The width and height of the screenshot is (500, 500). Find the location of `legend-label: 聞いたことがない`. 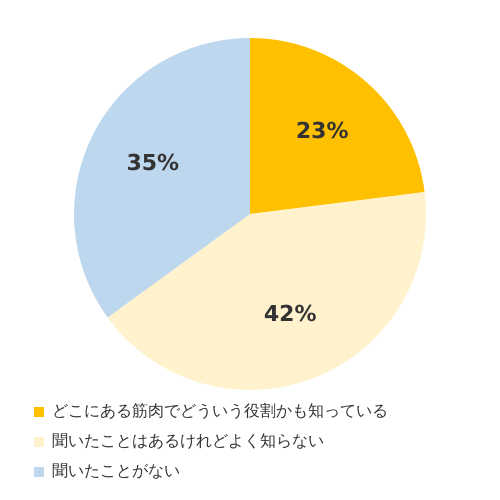

legend-label: 聞いたことがない is located at coordinates (116, 470).